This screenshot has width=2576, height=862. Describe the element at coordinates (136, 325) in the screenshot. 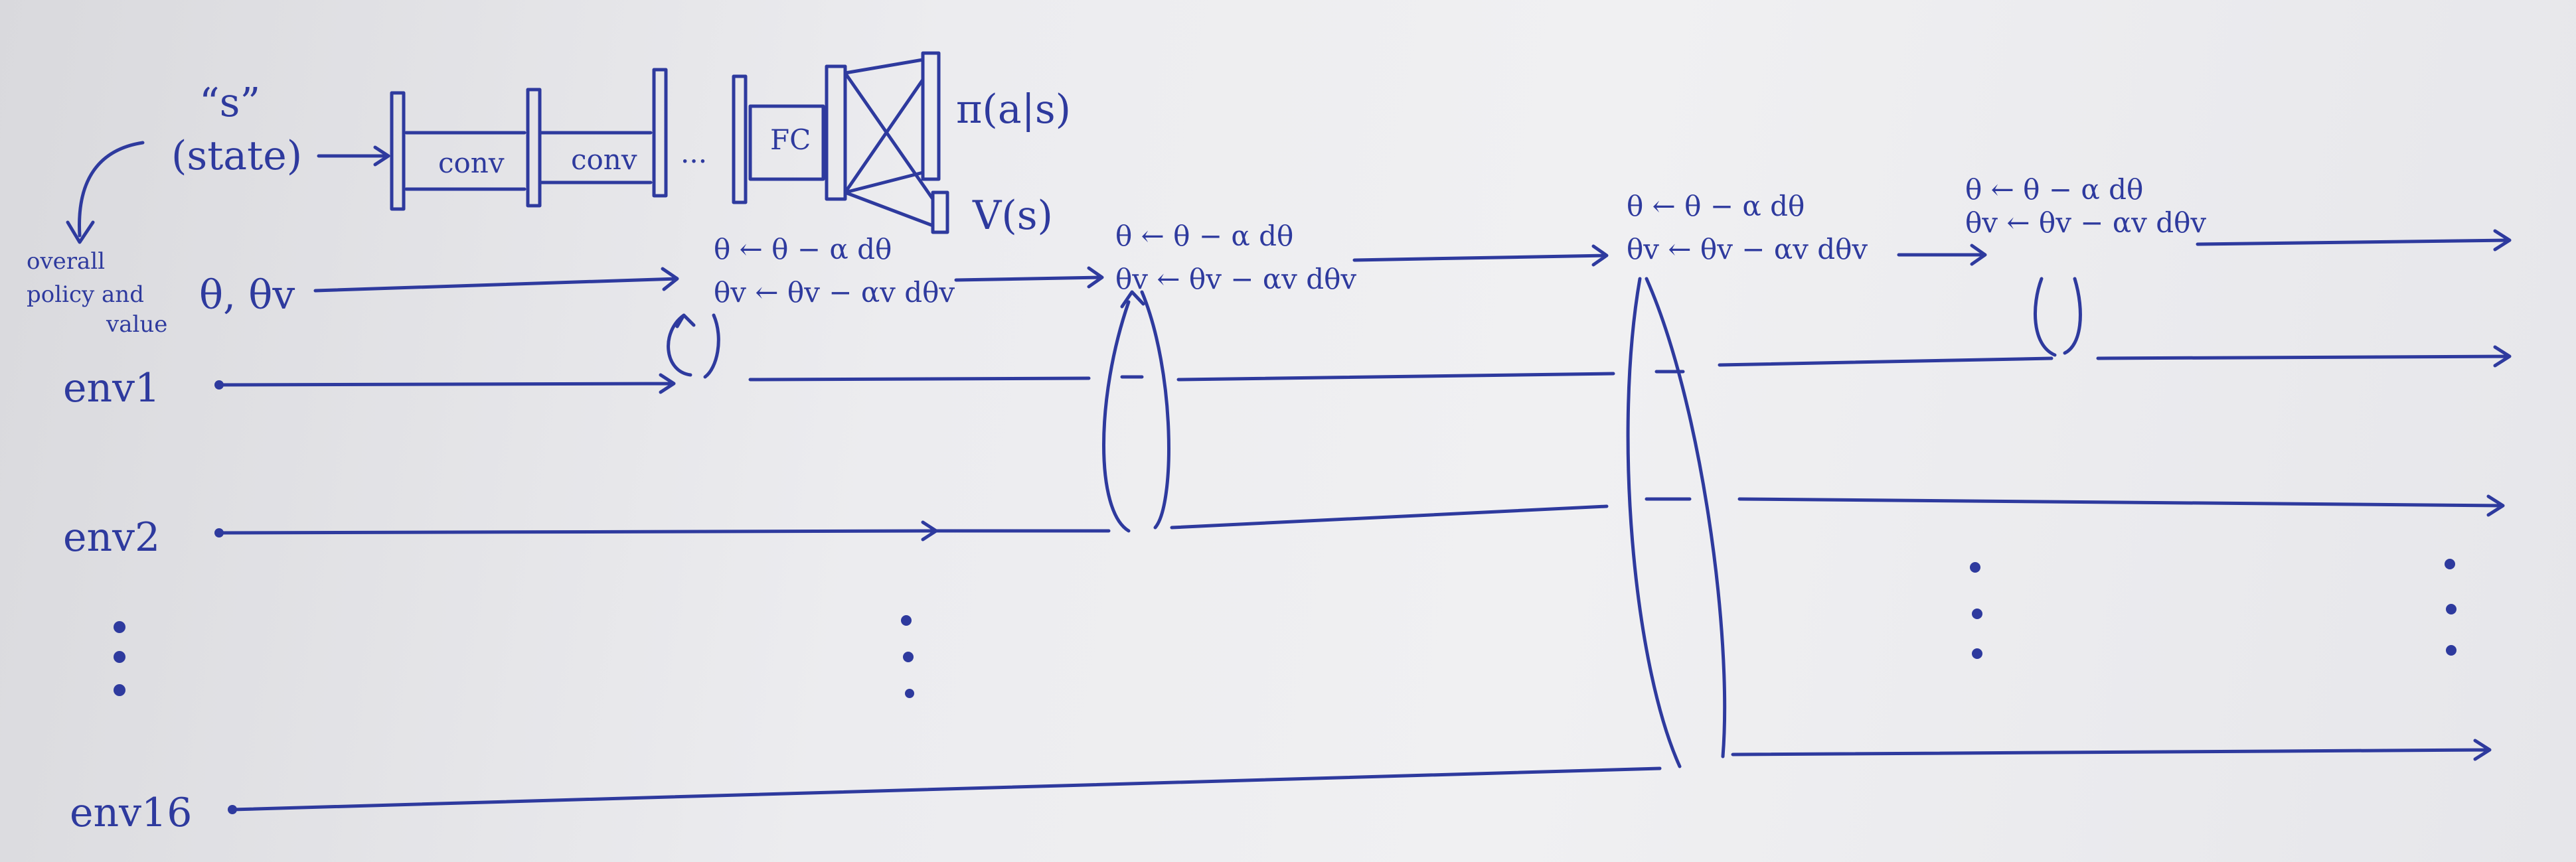

I see `params-label-line3: value` at that location.